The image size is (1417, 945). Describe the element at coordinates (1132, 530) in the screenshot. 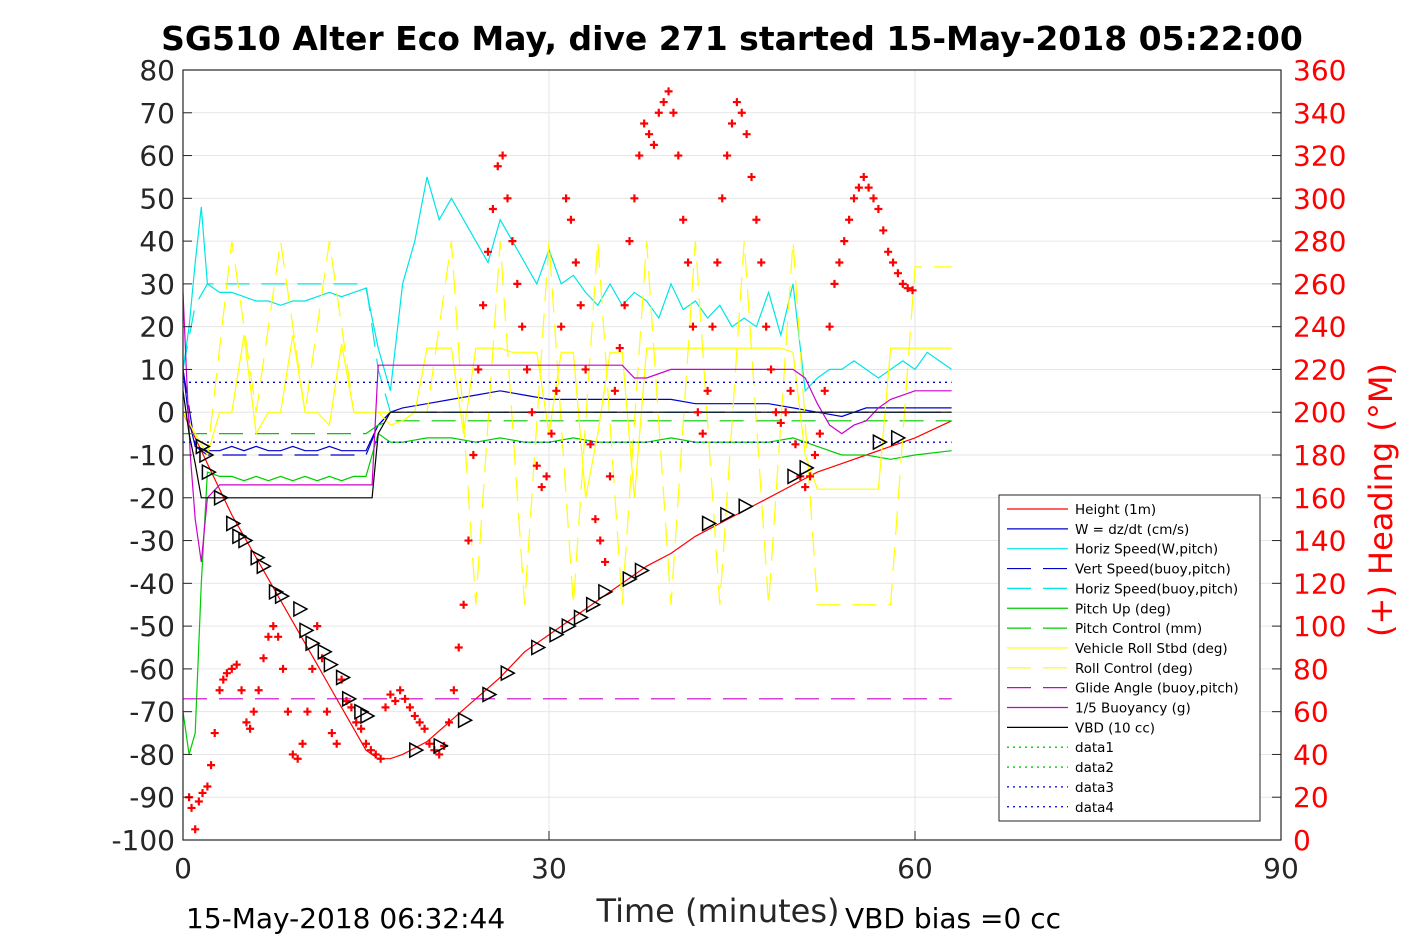

I see `legend-label-1: W = dz/dt (cm/s)` at that location.